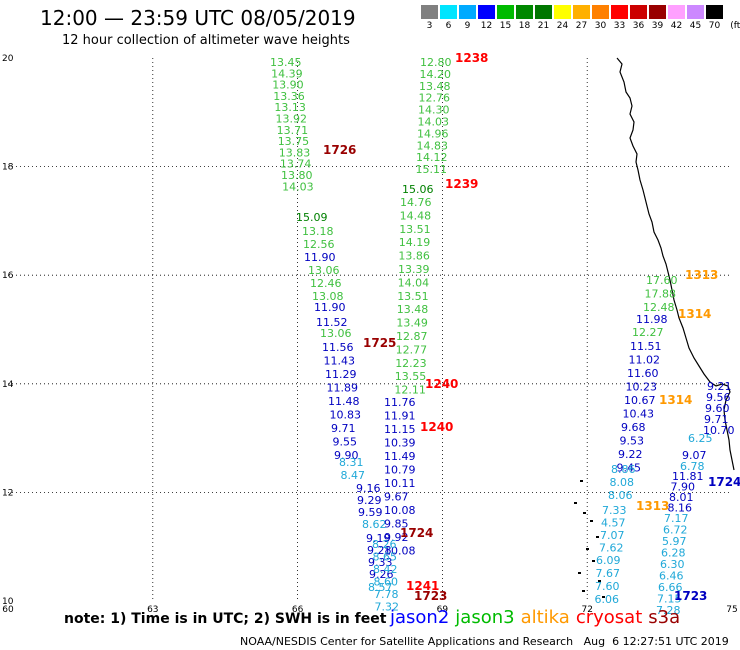 This screenshot has width=740, height=650. What do you see at coordinates (645, 360) in the screenshot?
I see `swh-value: 11.02` at bounding box center [645, 360].